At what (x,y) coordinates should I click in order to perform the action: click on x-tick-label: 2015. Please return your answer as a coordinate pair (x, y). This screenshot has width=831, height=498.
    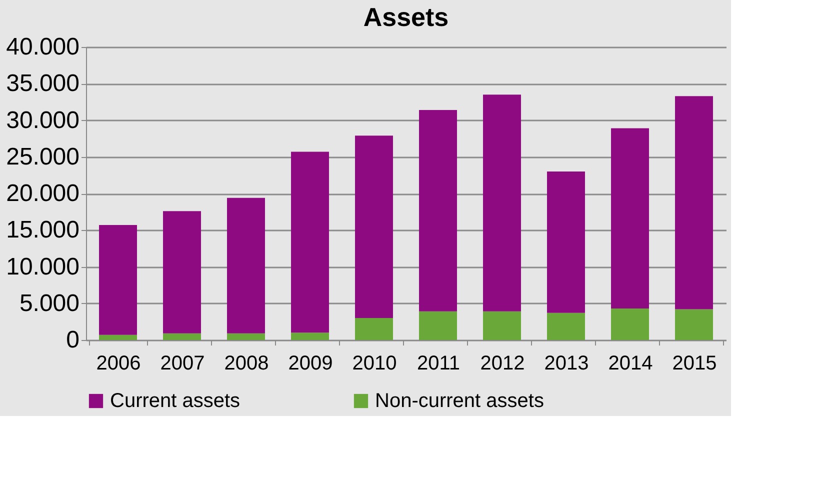
    Looking at the image, I should click on (694, 363).